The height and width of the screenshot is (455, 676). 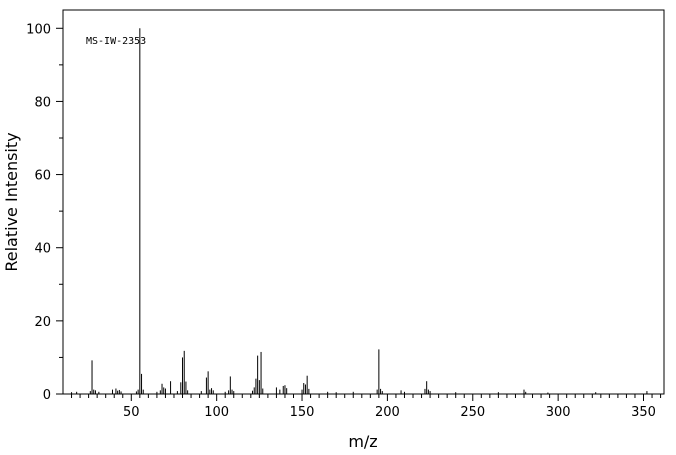 I want to click on y-axis-label: Relative Intensity, so click(x=11, y=201).